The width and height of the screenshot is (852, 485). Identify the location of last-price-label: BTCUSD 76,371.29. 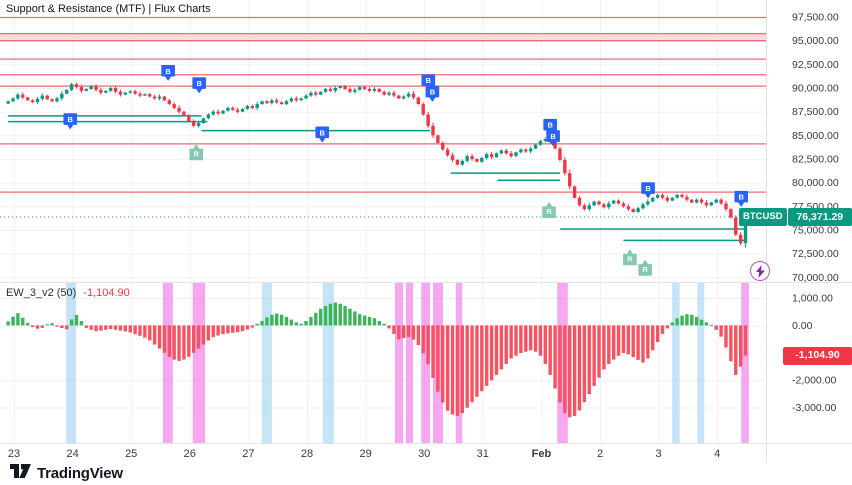
(795, 216).